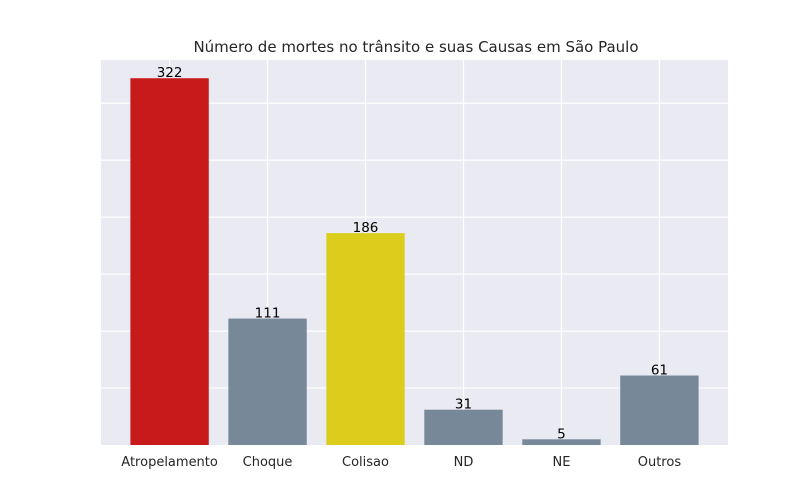 The image size is (809, 500). I want to click on x-tick-label-colisao: Colisao, so click(365, 462).